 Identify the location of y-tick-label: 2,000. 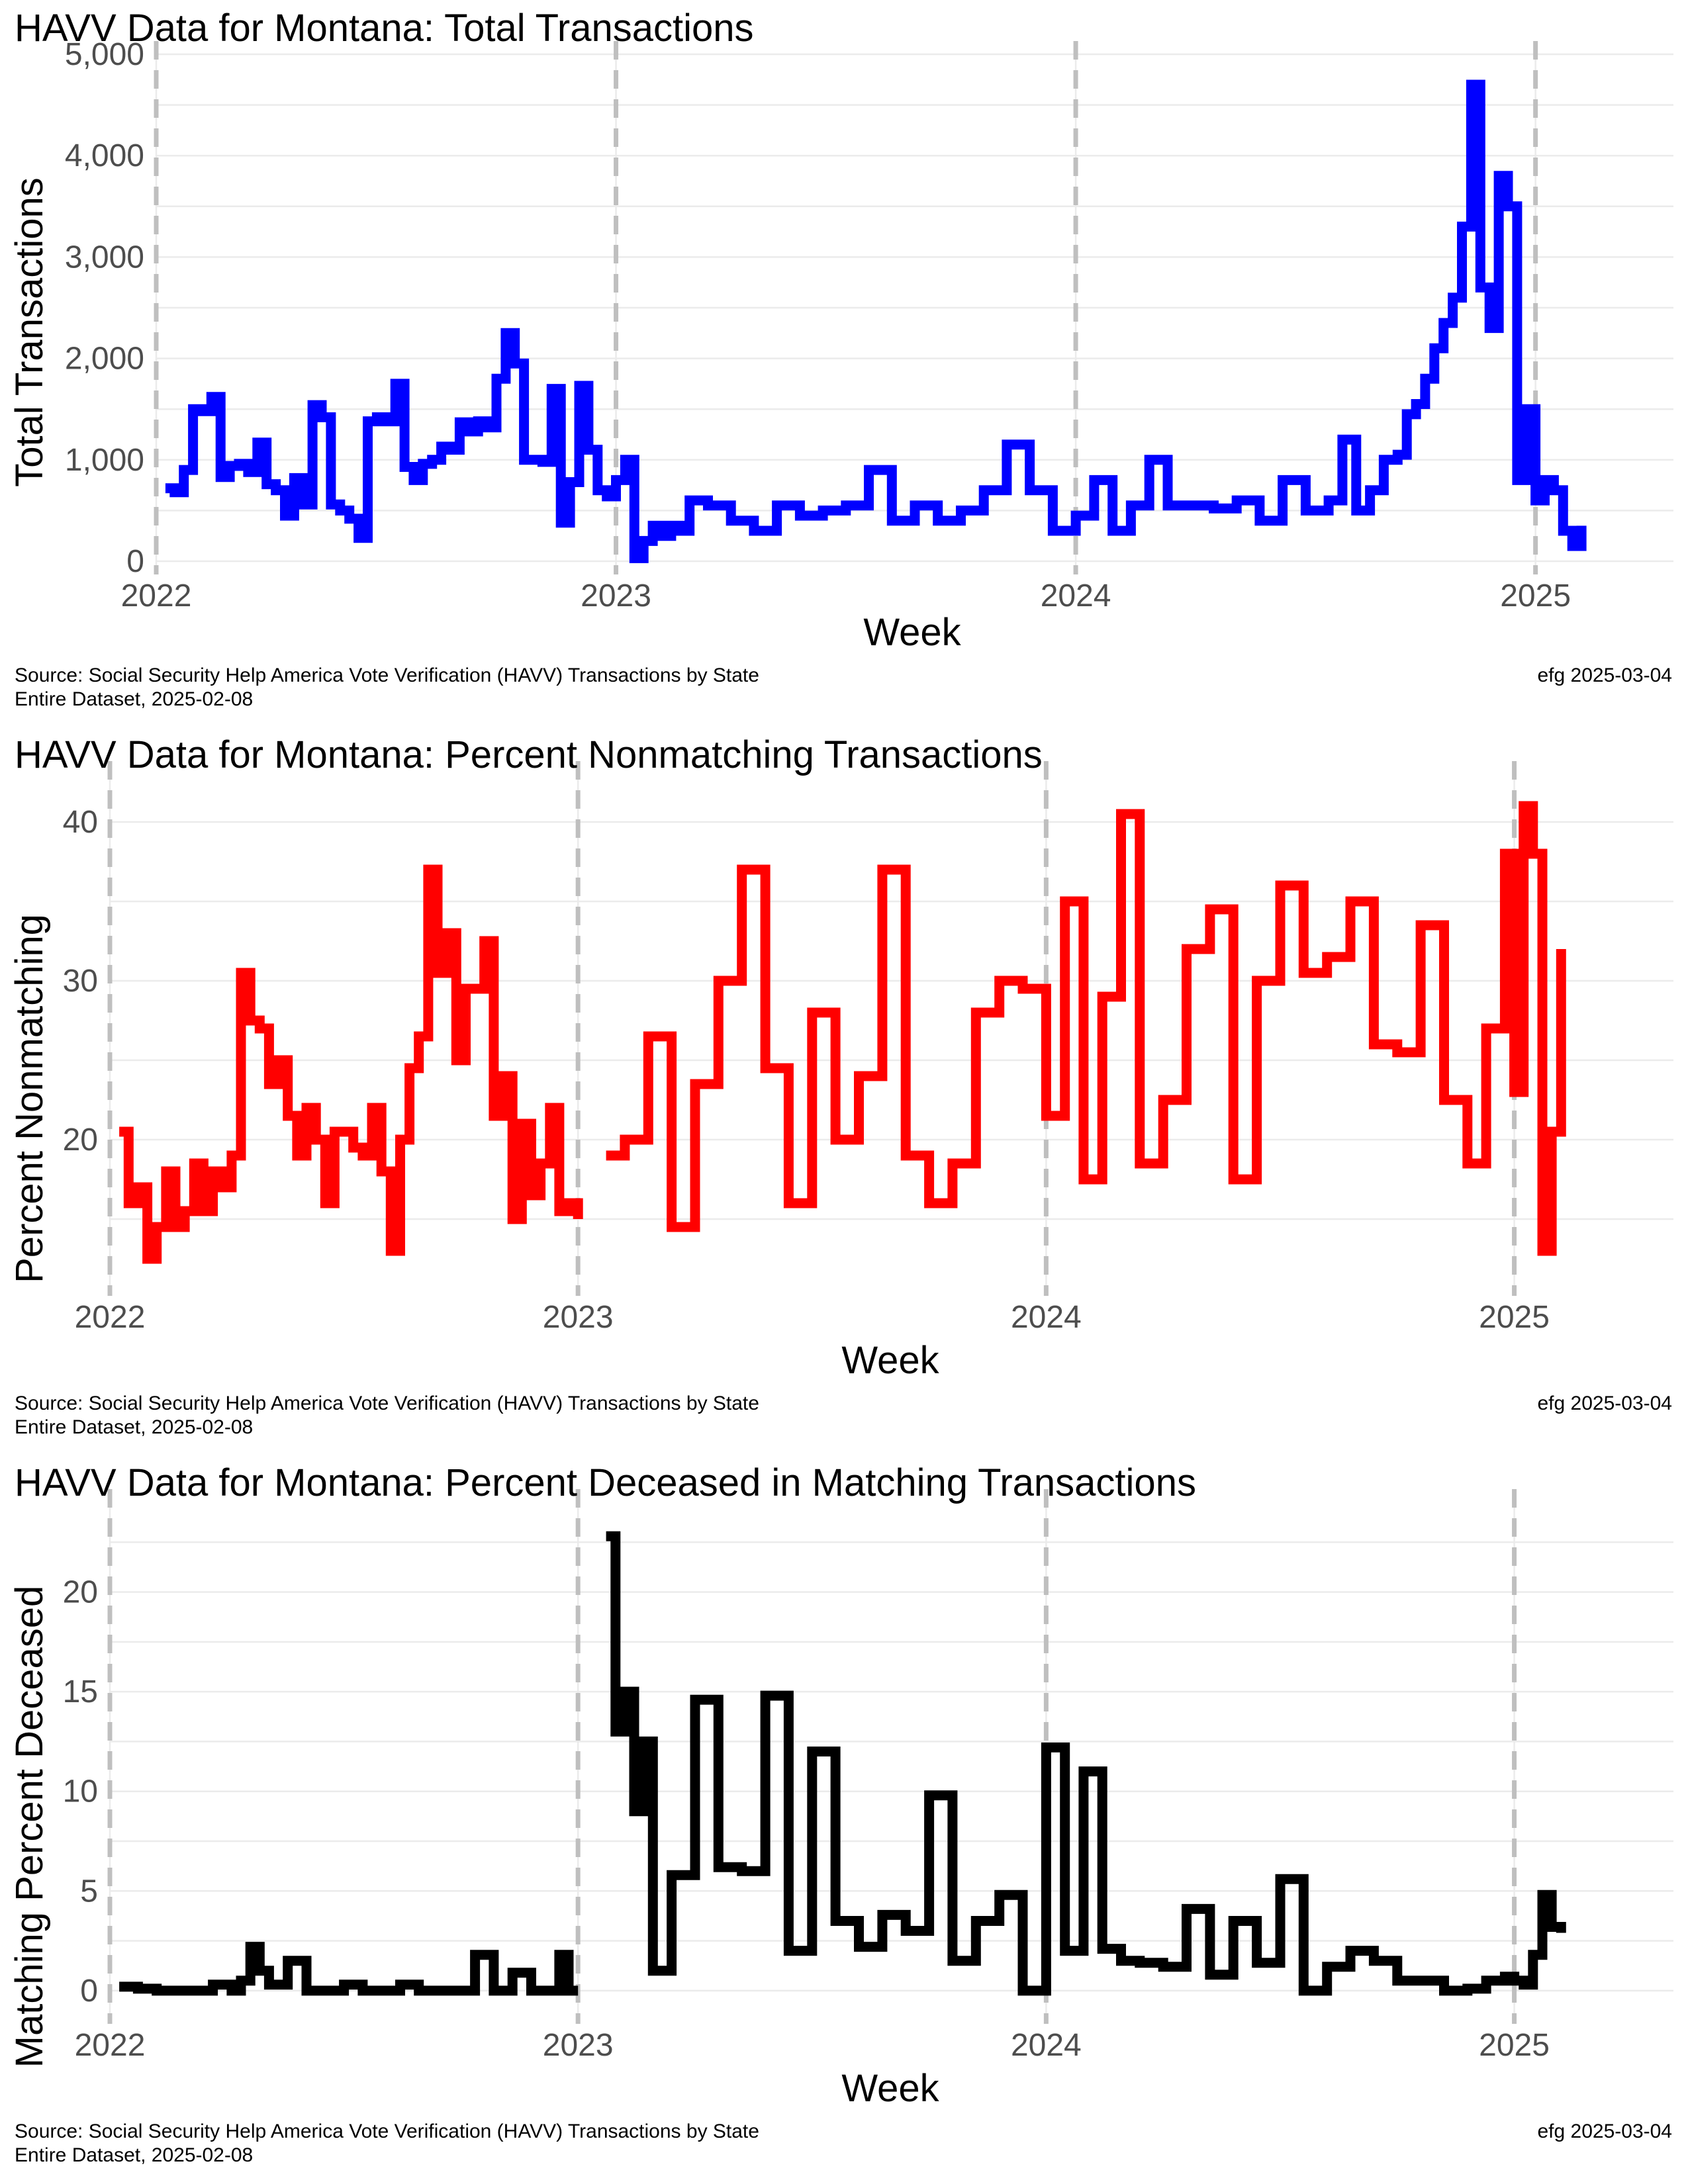
(104, 359).